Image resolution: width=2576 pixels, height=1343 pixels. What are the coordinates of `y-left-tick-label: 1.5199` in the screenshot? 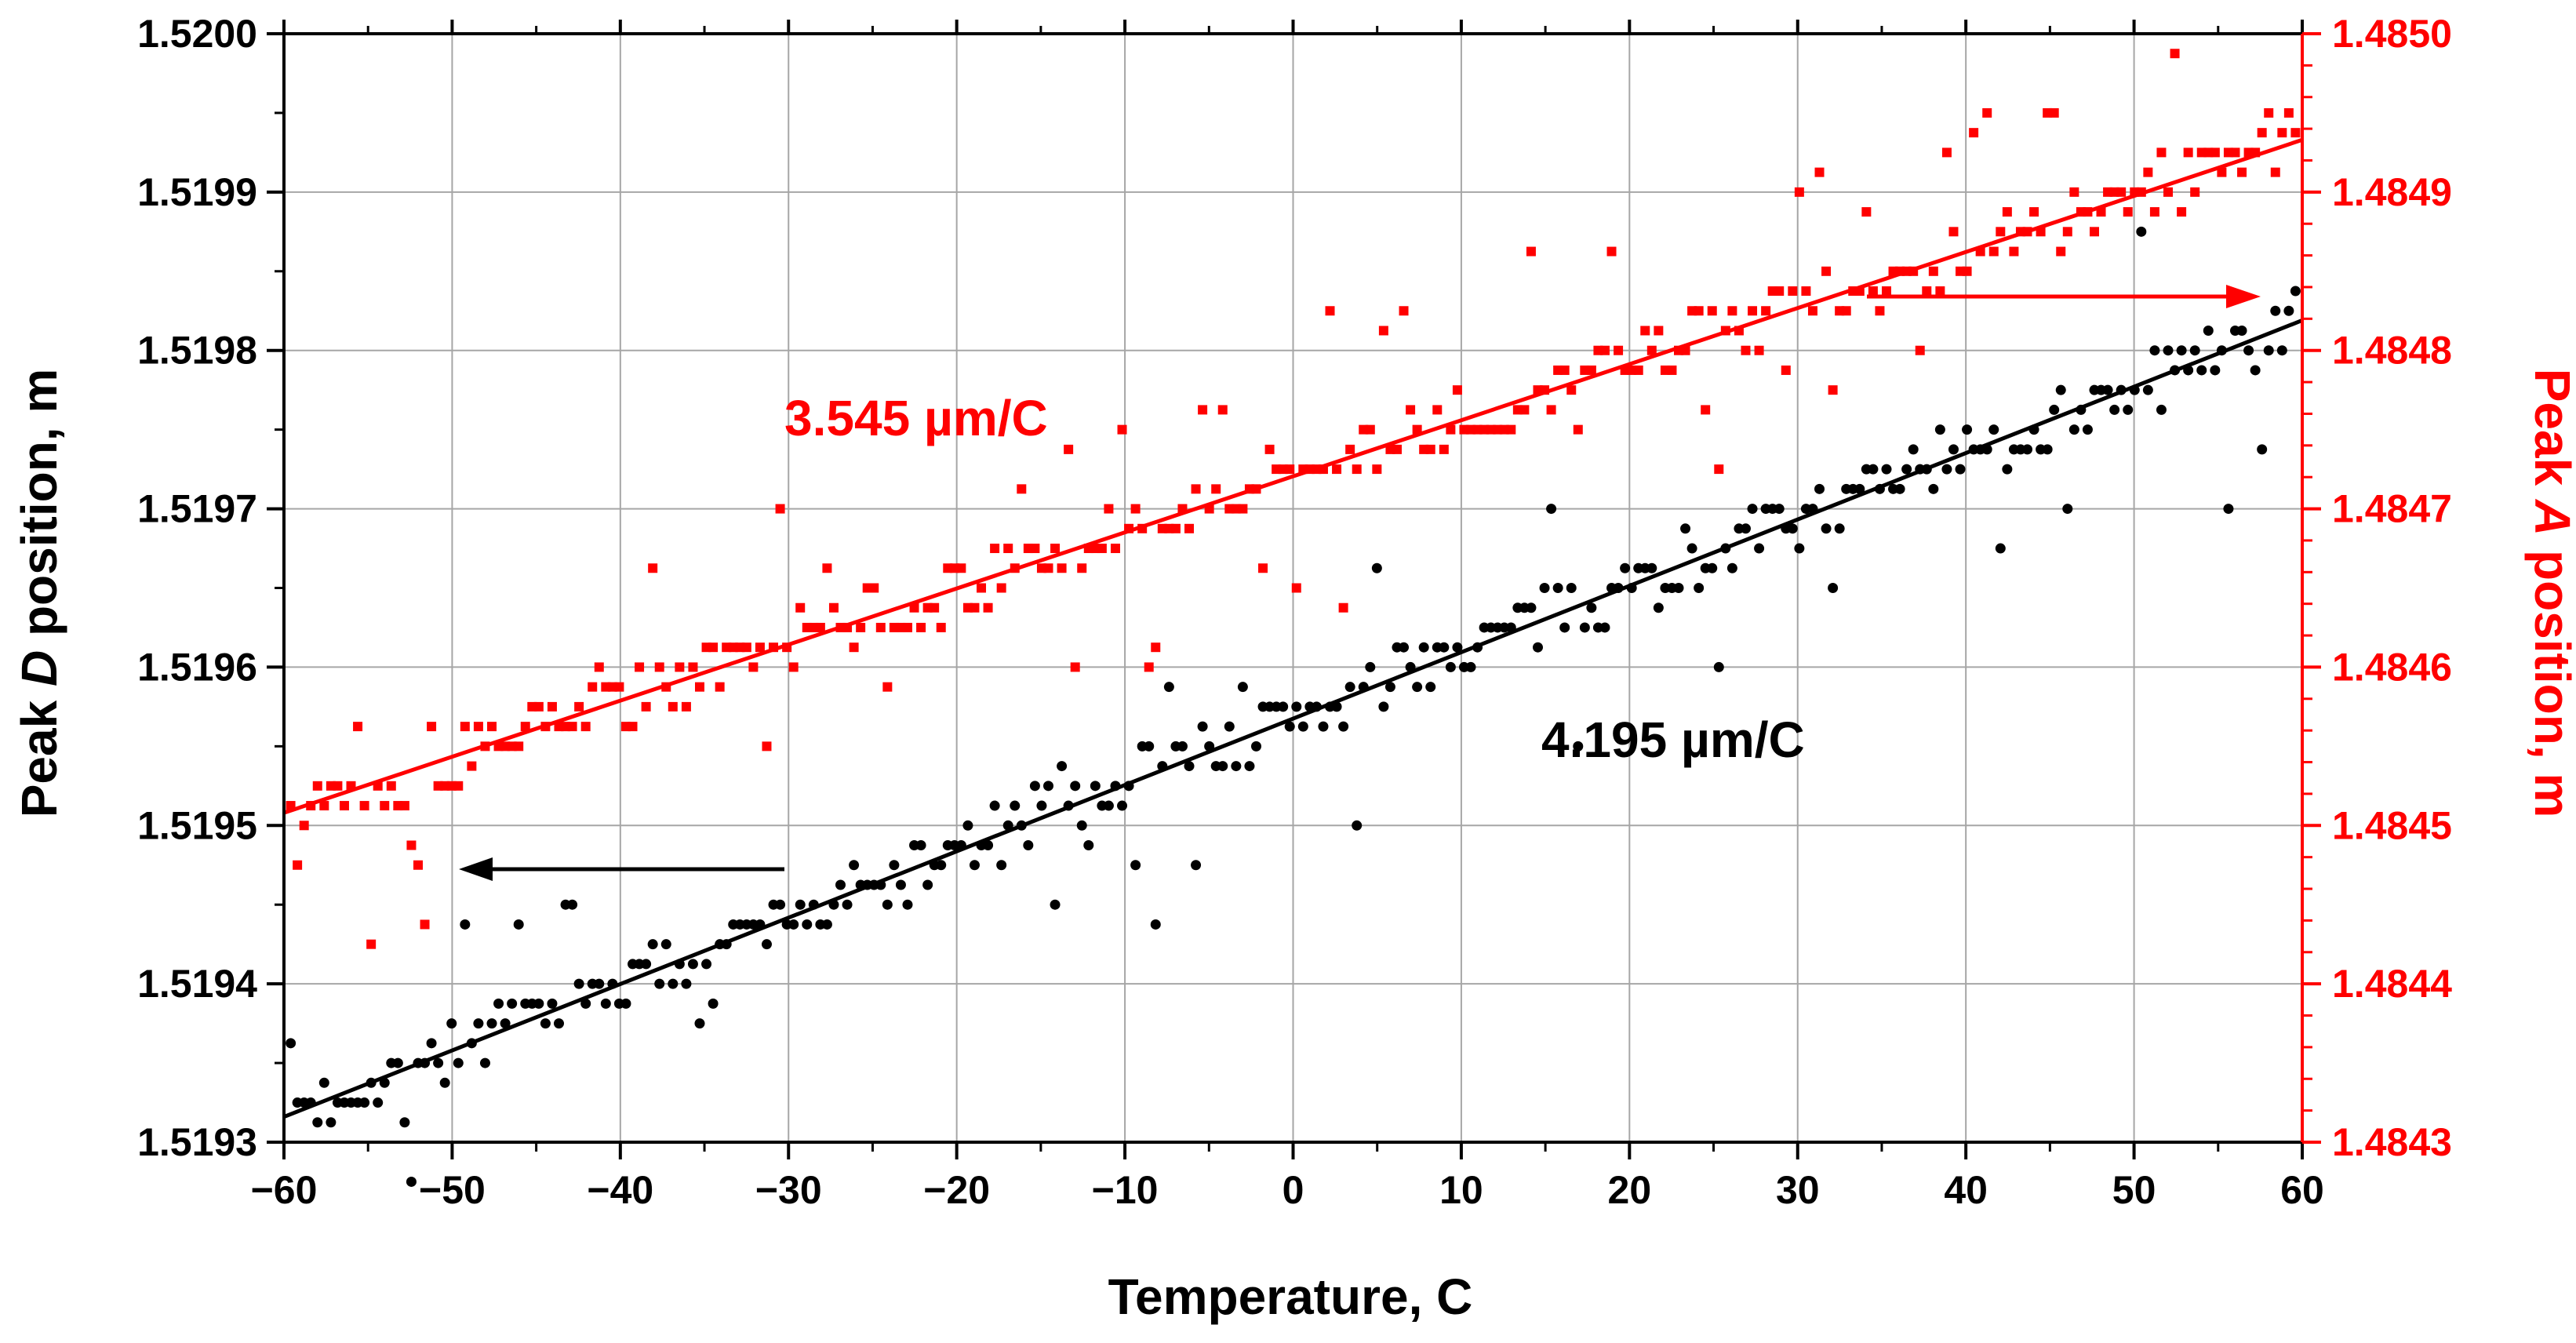 It's located at (197, 192).